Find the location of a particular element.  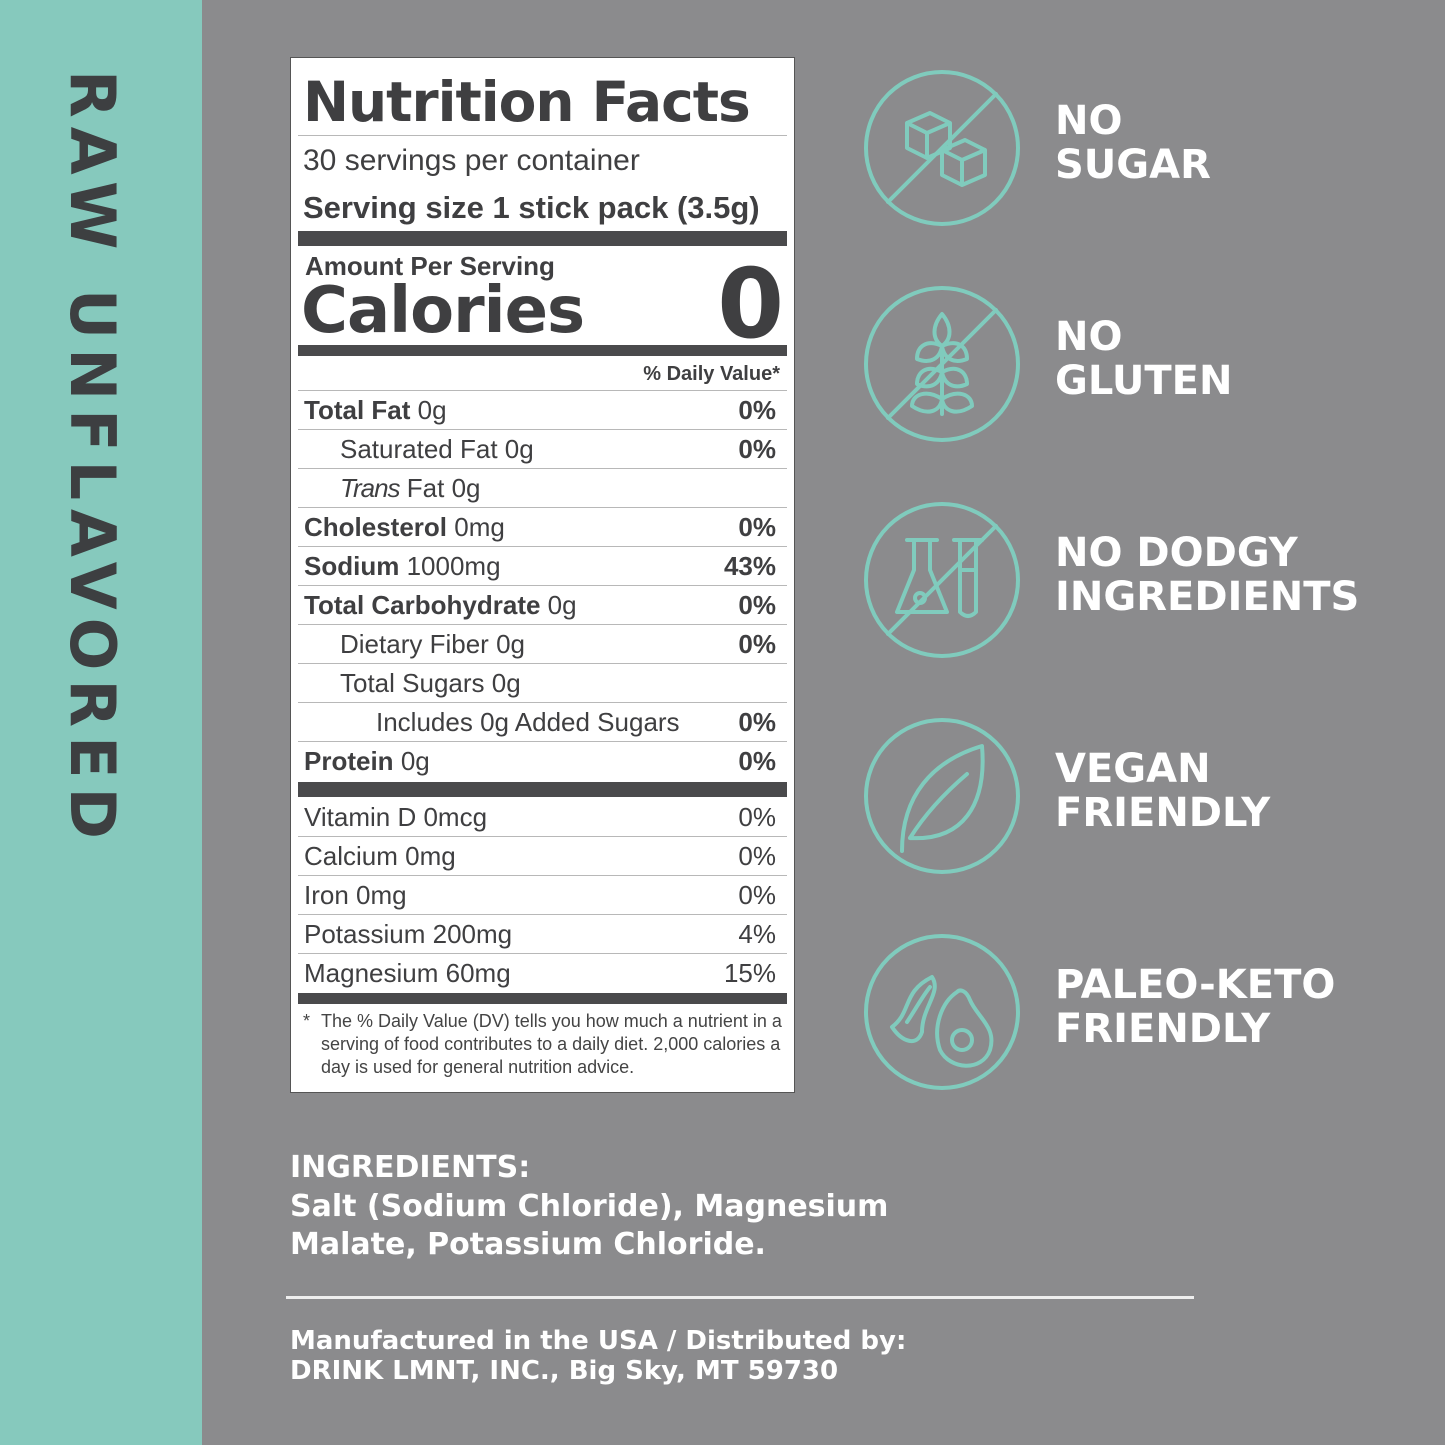

nutrient-name: Saturated Fat is located at coordinates (419, 449).